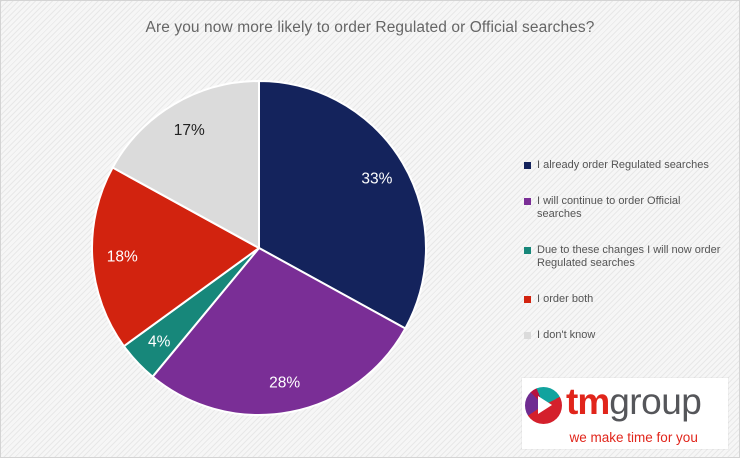 The height and width of the screenshot is (458, 740). I want to click on pie-data-label-4: 17%, so click(189, 130).